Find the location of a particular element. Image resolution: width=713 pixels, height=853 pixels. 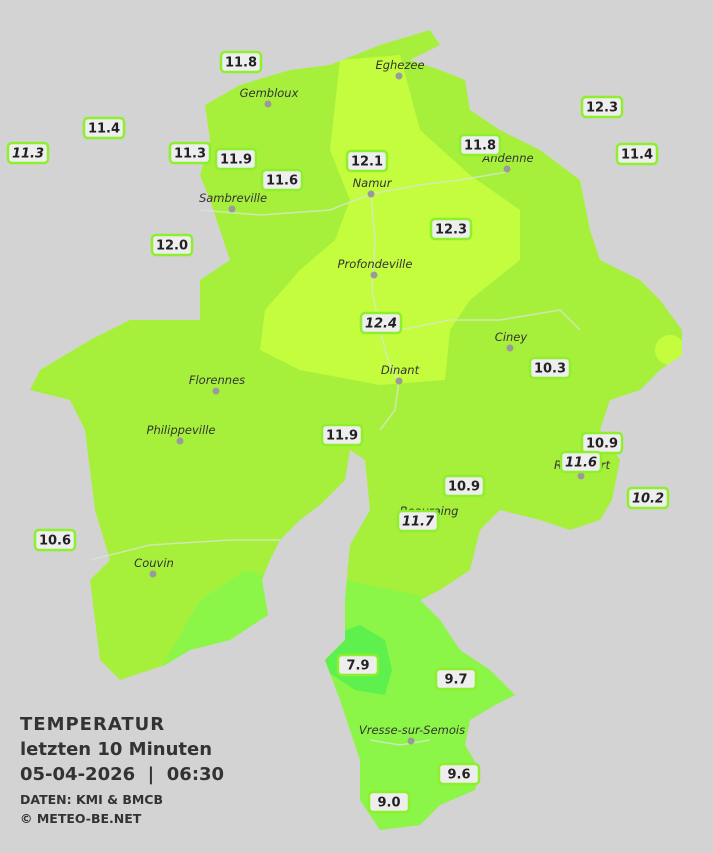

station-value: 7.9 is located at coordinates (357, 666).